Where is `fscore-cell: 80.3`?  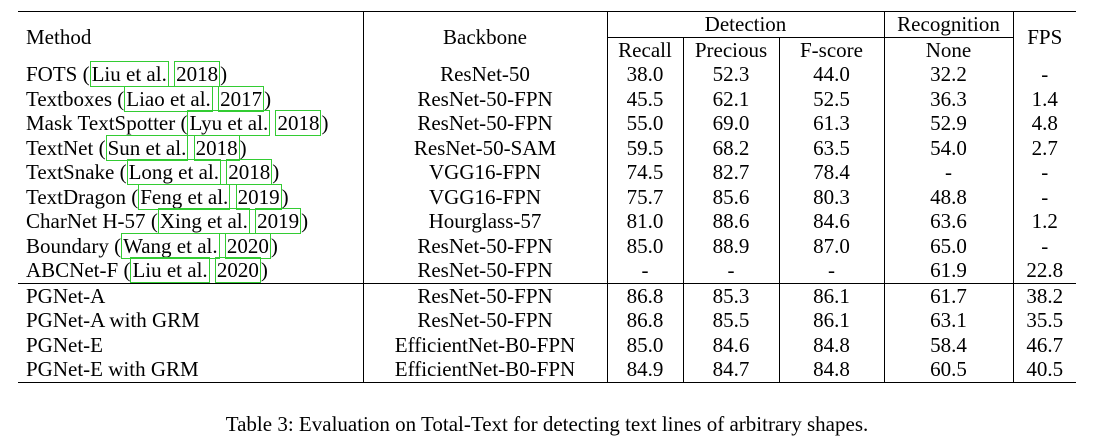 fscore-cell: 80.3 is located at coordinates (832, 196).